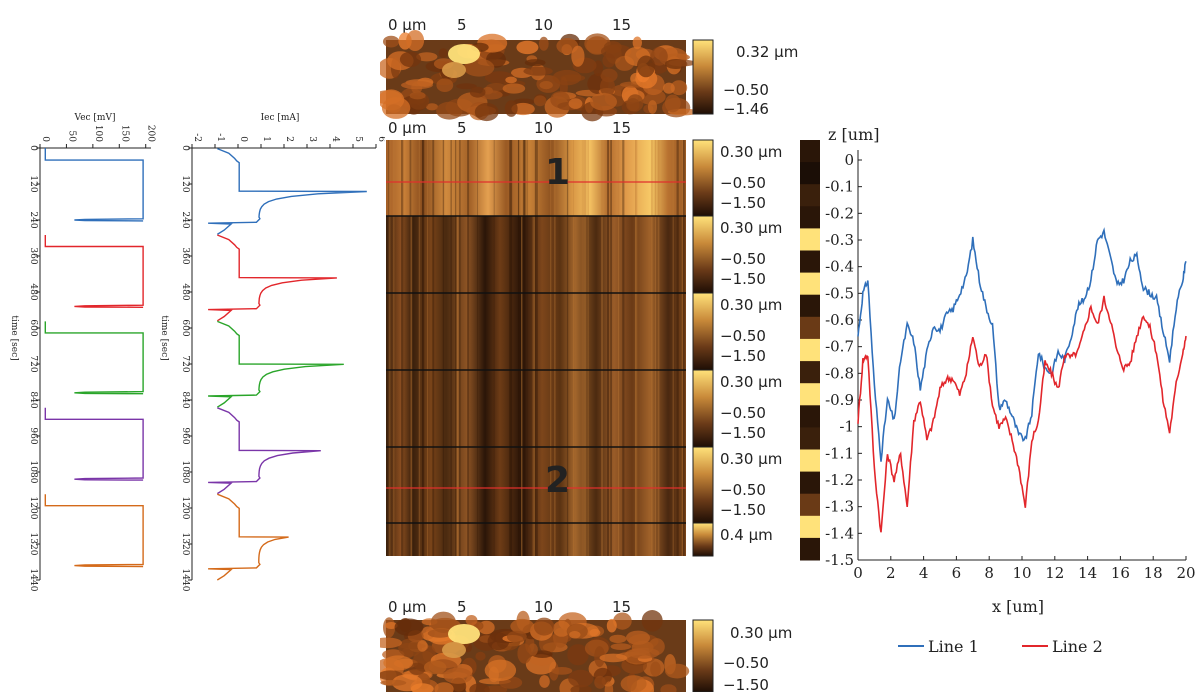 This screenshot has height=692, width=1196. What do you see at coordinates (743, 356) in the screenshot?
I see `afm-main-cb-low-2: −1.50` at bounding box center [743, 356].